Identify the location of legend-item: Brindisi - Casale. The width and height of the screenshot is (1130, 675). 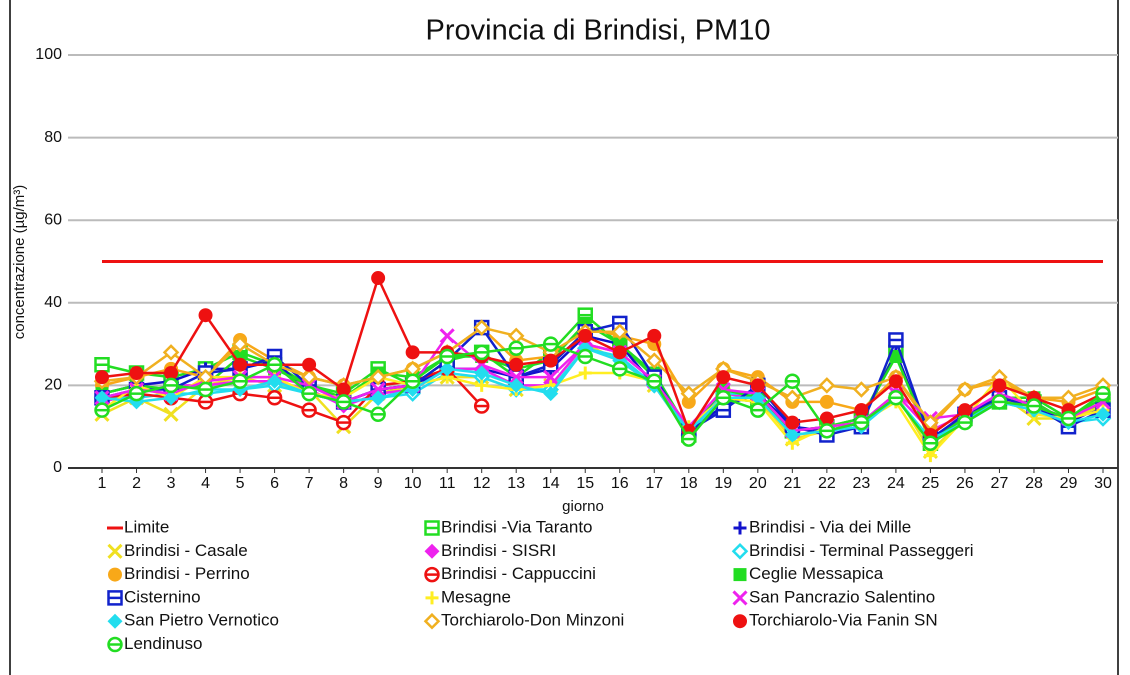
(177, 550).